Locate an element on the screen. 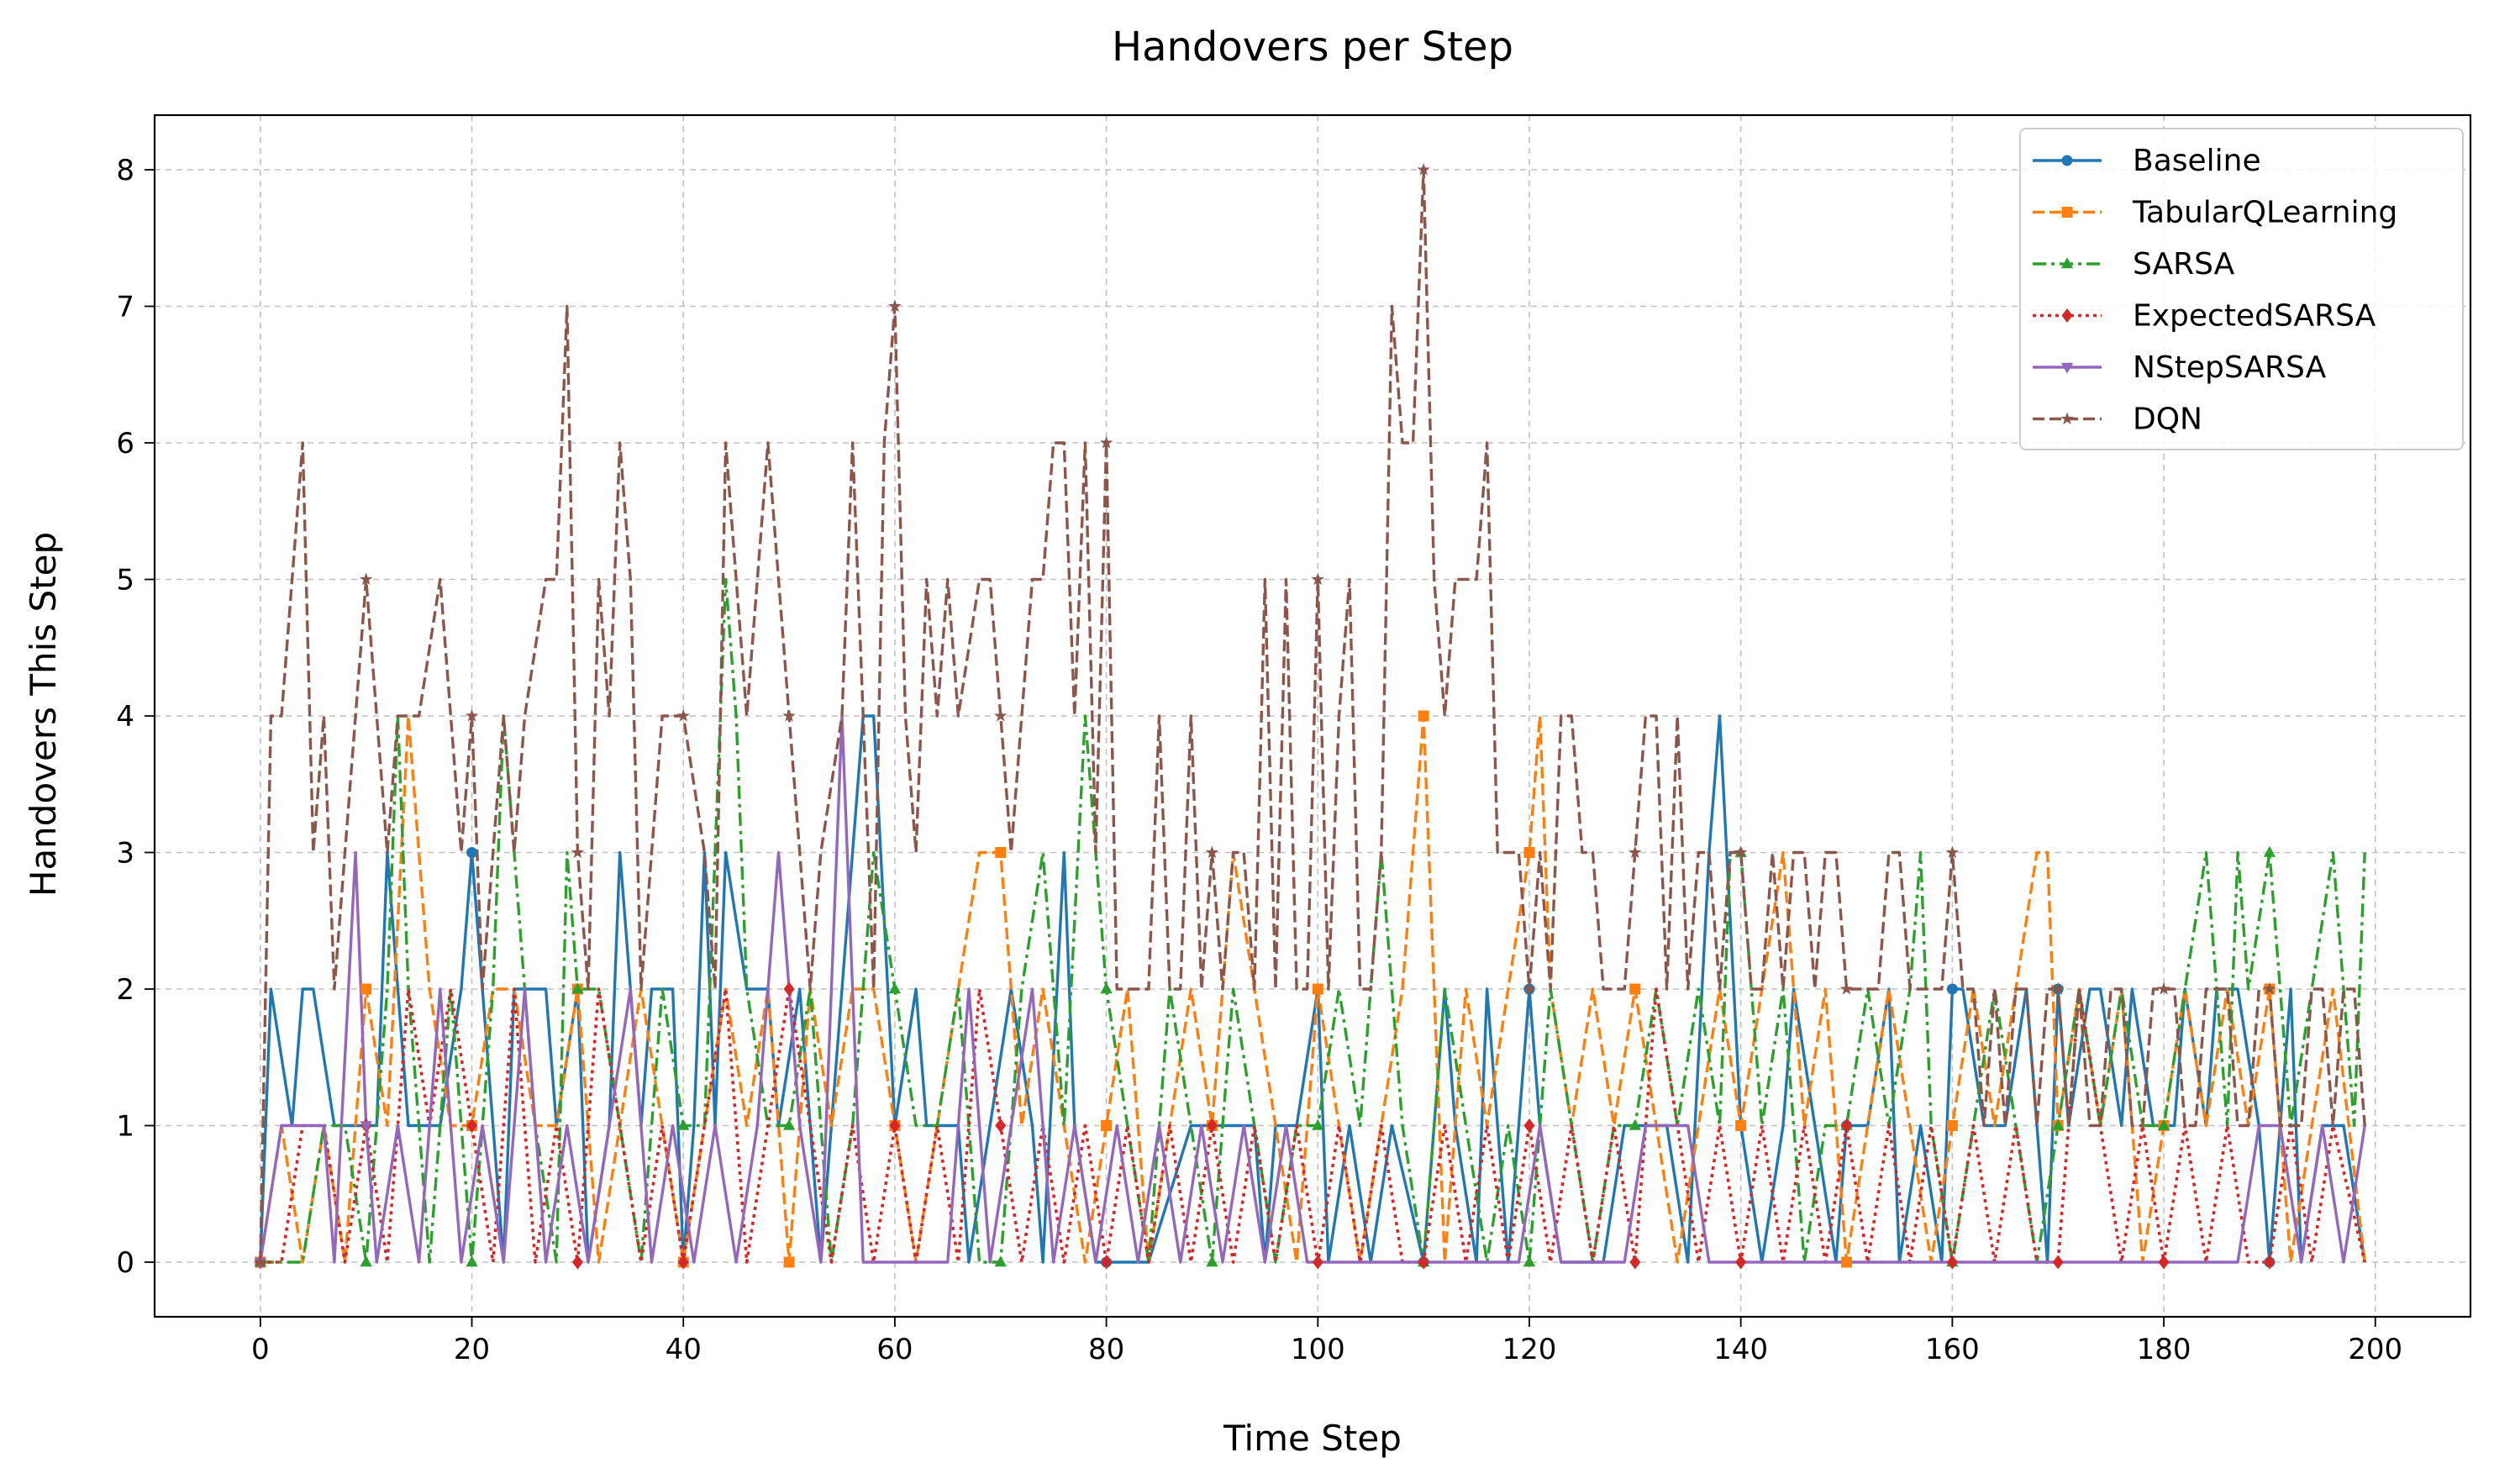 The height and width of the screenshot is (1484, 2494). legend-label-sarsa: SARSA is located at coordinates (2184, 264).